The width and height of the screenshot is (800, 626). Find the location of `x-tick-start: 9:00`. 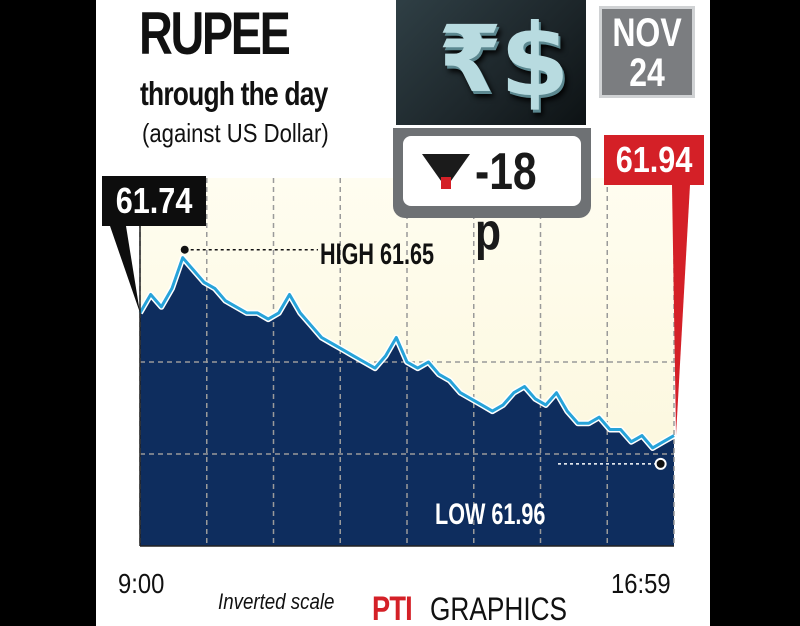

x-tick-start: 9:00 is located at coordinates (141, 583).